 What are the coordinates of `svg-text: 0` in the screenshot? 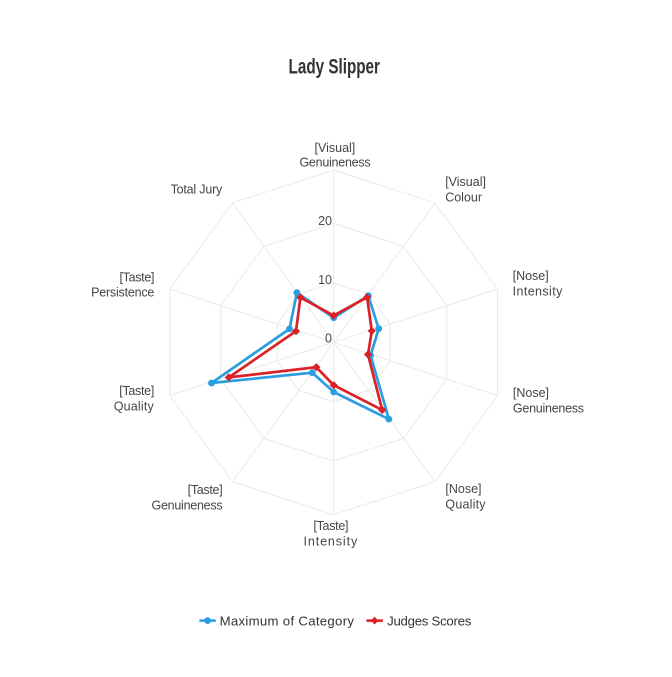 It's located at (328, 339).